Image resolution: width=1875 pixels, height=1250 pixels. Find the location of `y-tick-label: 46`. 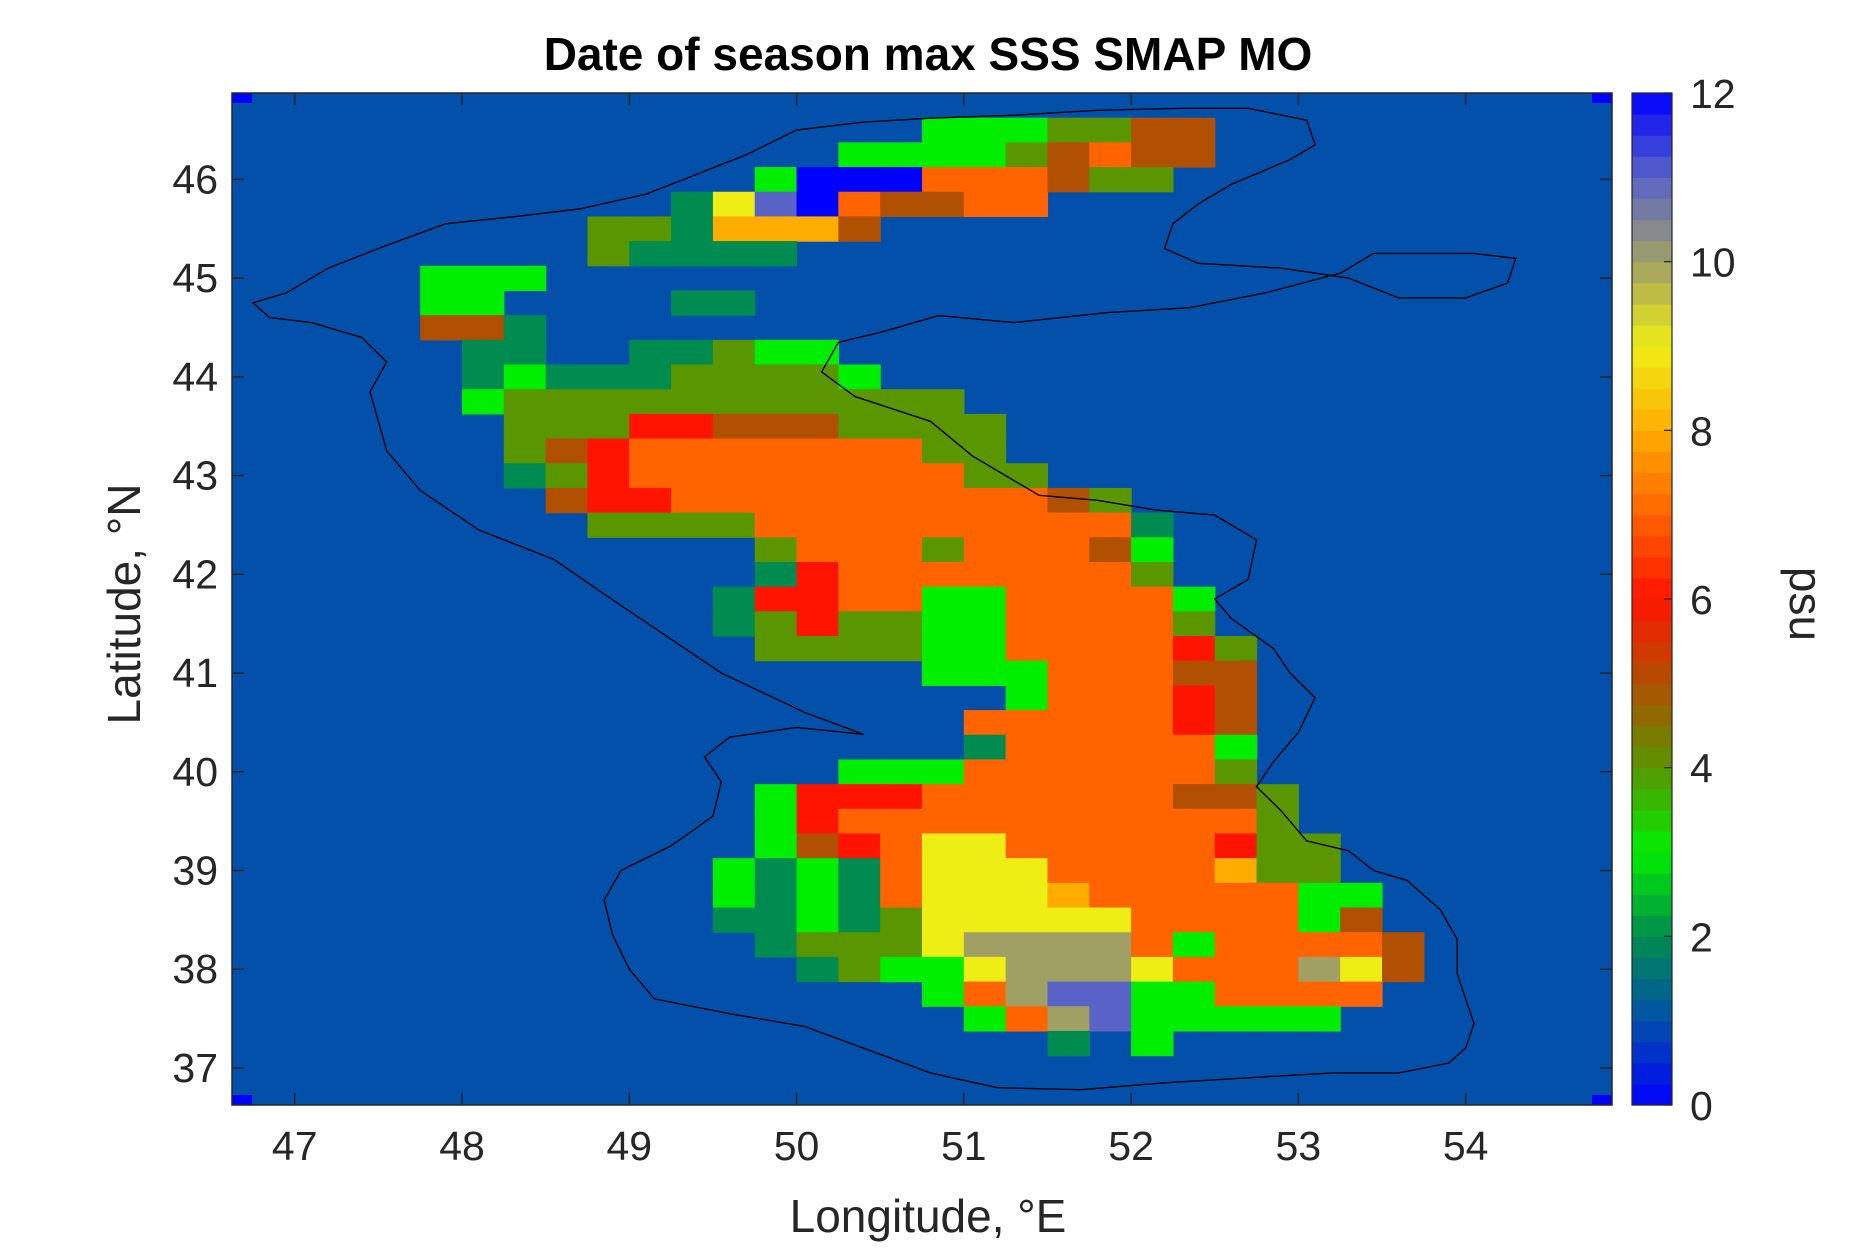

y-tick-label: 46 is located at coordinates (195, 179).